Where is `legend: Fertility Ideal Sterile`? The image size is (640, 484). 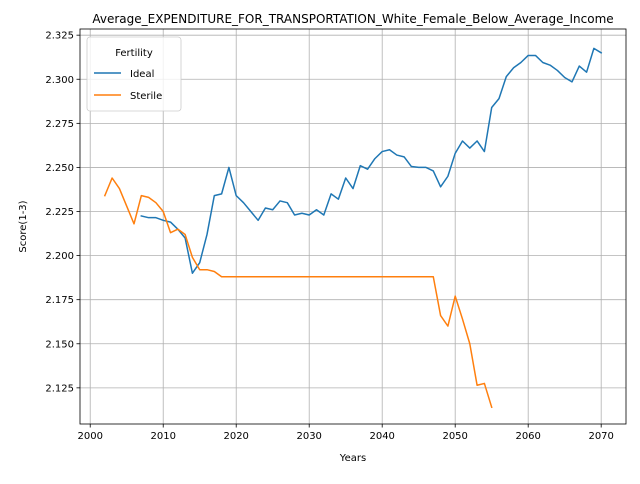 legend: Fertility Ideal Sterile is located at coordinates (134, 74).